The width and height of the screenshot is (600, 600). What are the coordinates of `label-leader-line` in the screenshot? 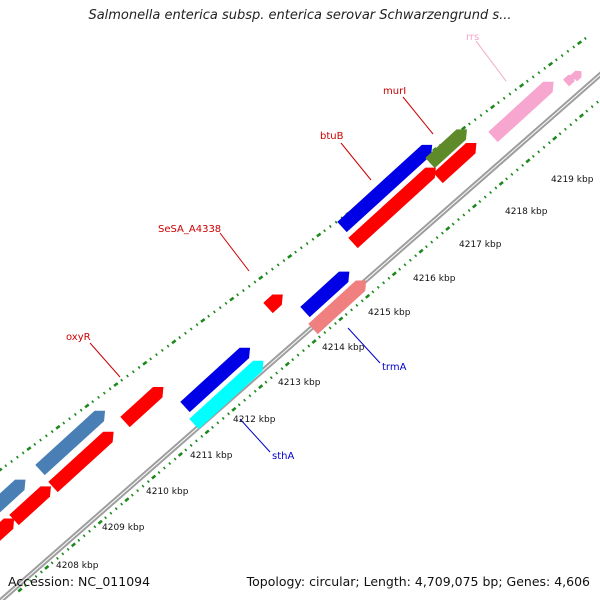 It's located at (255, 435).